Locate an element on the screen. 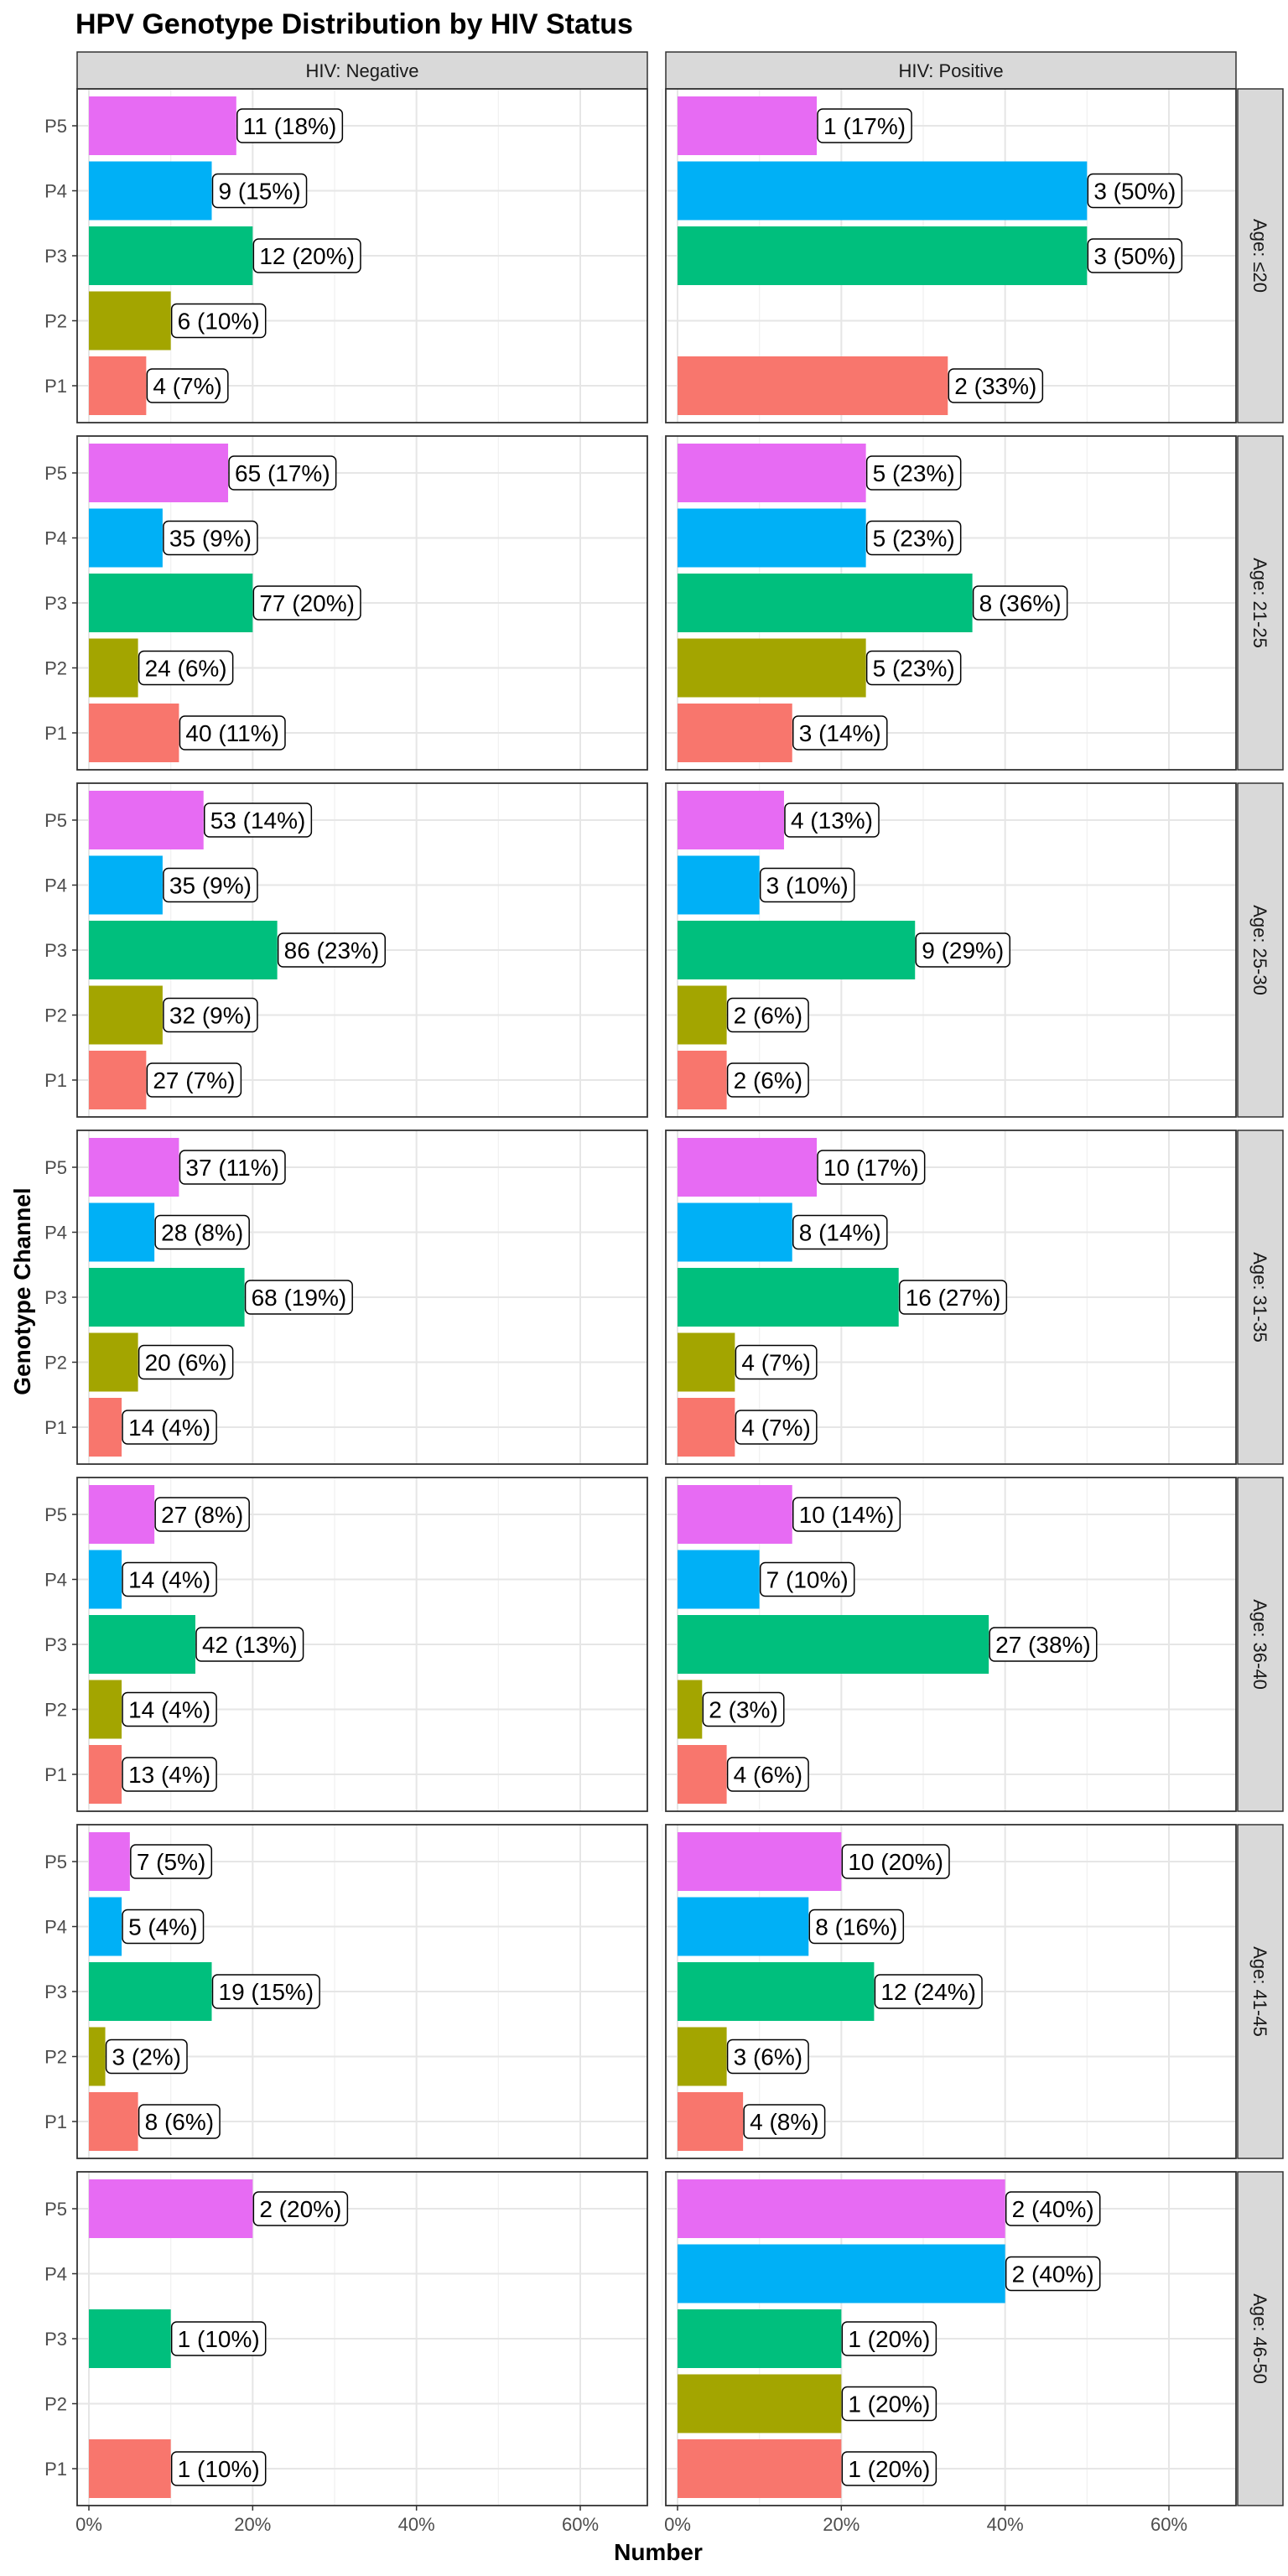  data-label-text: 40 (11%) is located at coordinates (232, 733).